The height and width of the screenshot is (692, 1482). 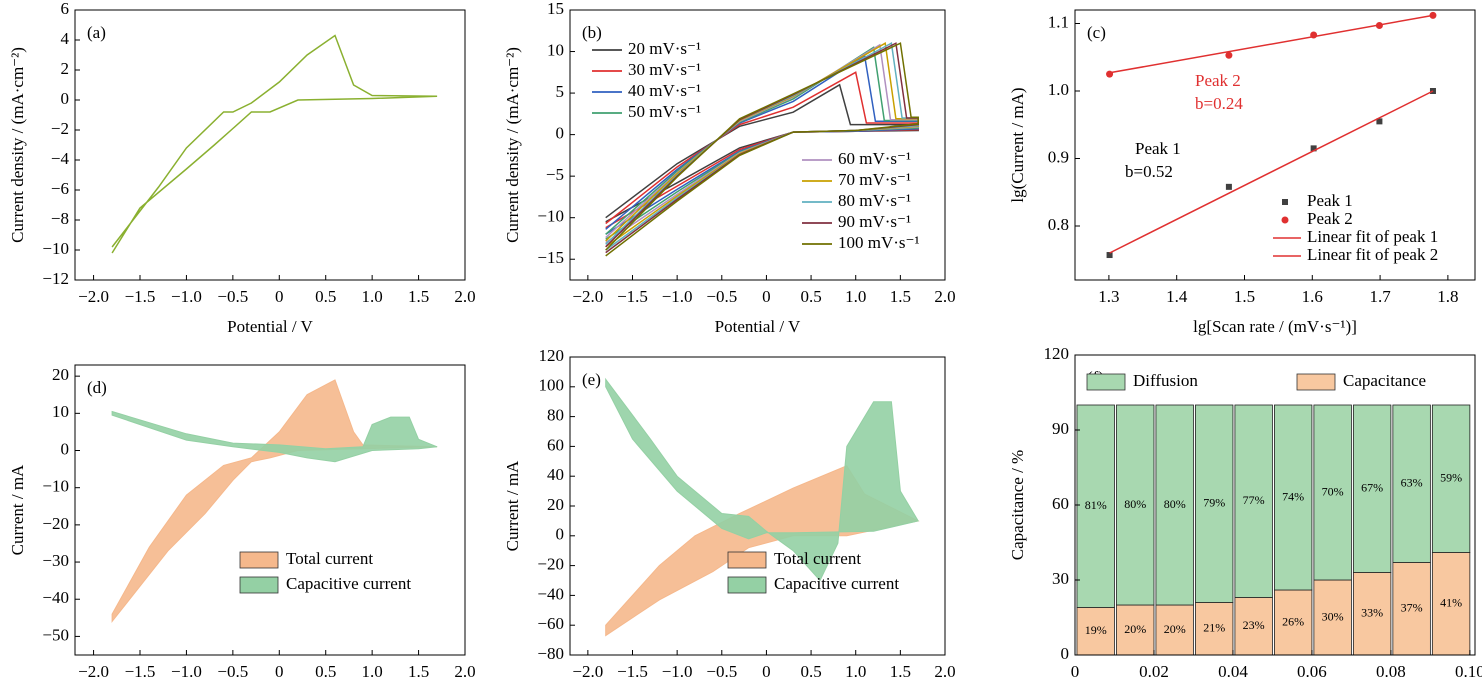 What do you see at coordinates (874, 200) in the screenshot?
I see `legend-label: 80 mV·s⁻¹` at bounding box center [874, 200].